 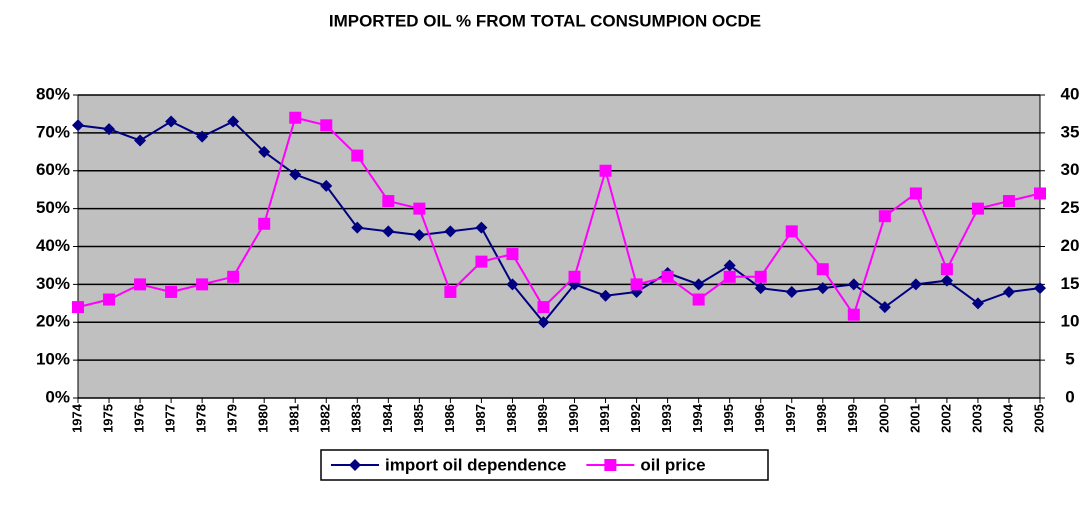 I want to click on x-tick-label: 1984, so click(x=387, y=418).